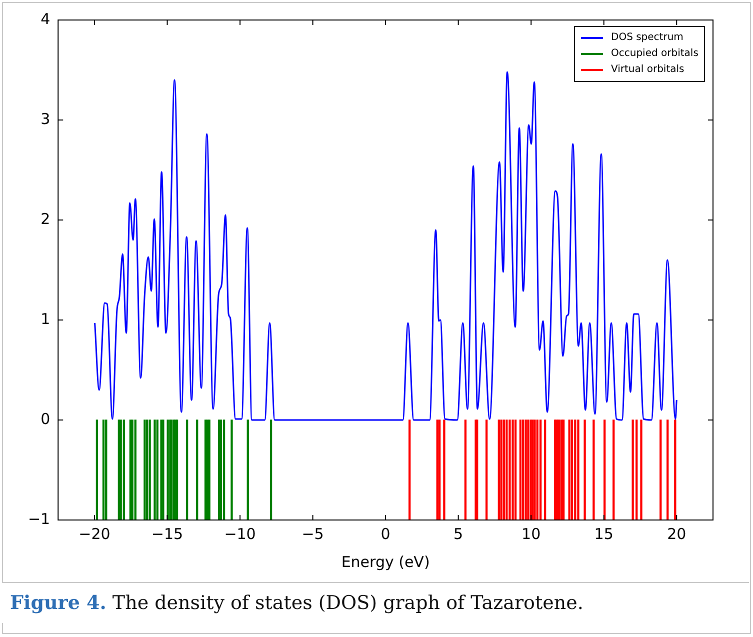 Image resolution: width=753 pixels, height=637 pixels. Describe the element at coordinates (240, 533) in the screenshot. I see `x-tick-label: −10` at that location.